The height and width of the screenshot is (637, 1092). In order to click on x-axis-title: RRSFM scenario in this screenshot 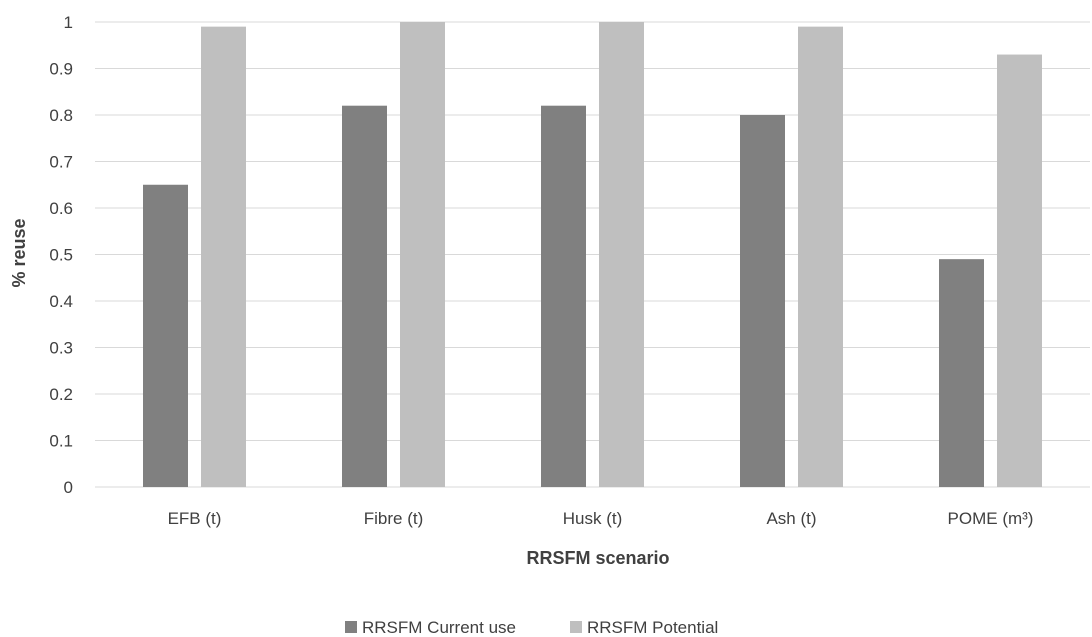, I will do `click(597, 558)`.